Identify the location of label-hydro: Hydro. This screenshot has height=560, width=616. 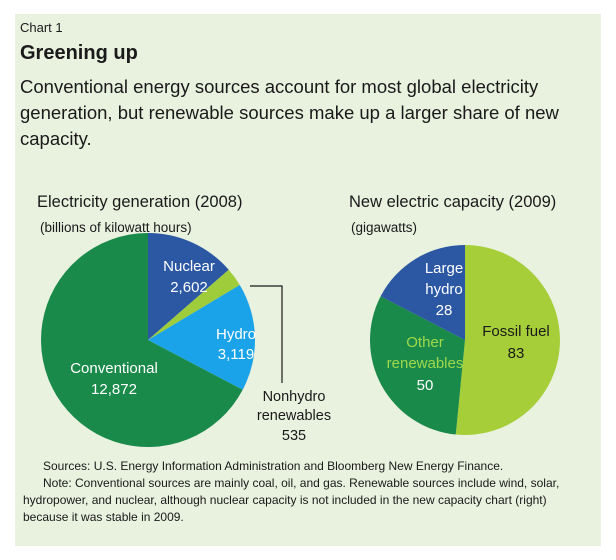
(236, 334).